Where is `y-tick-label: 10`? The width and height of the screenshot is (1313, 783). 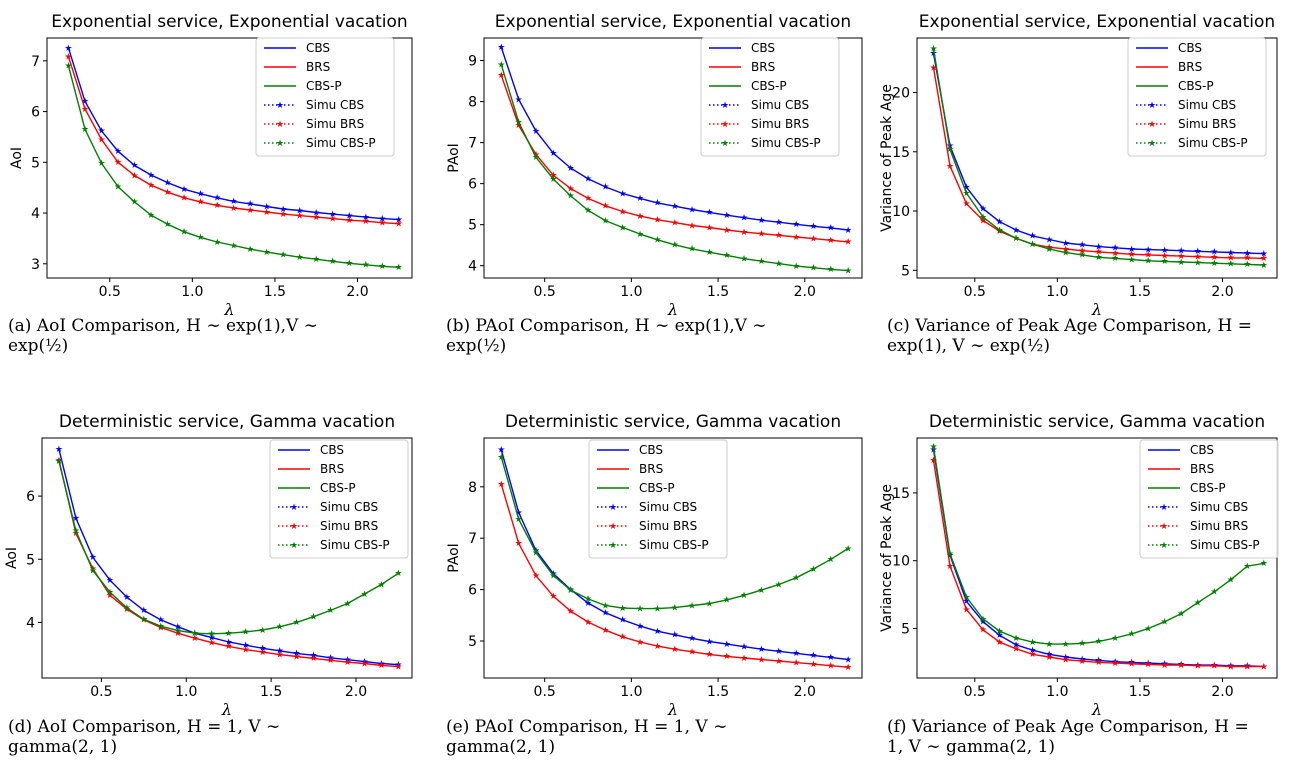 y-tick-label: 10 is located at coordinates (901, 212).